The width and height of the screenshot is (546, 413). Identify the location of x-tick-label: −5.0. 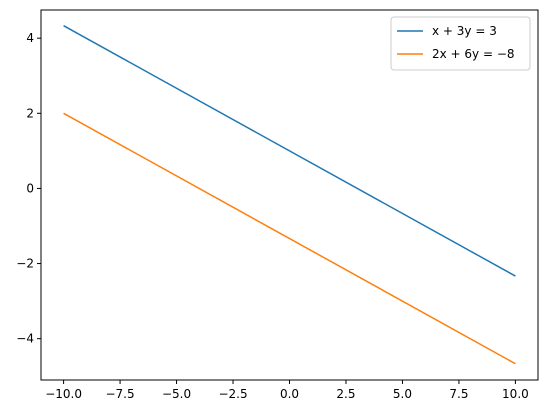
(176, 394).